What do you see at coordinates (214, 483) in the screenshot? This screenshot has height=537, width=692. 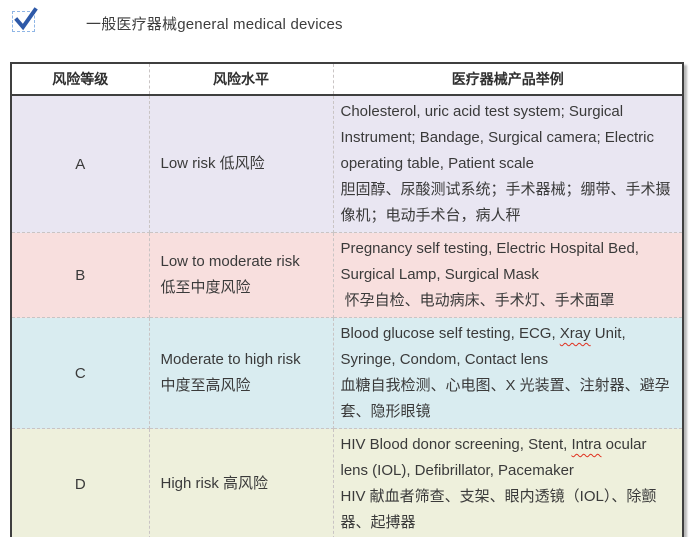 I see `risk-level-line1: High risk 高风险` at bounding box center [214, 483].